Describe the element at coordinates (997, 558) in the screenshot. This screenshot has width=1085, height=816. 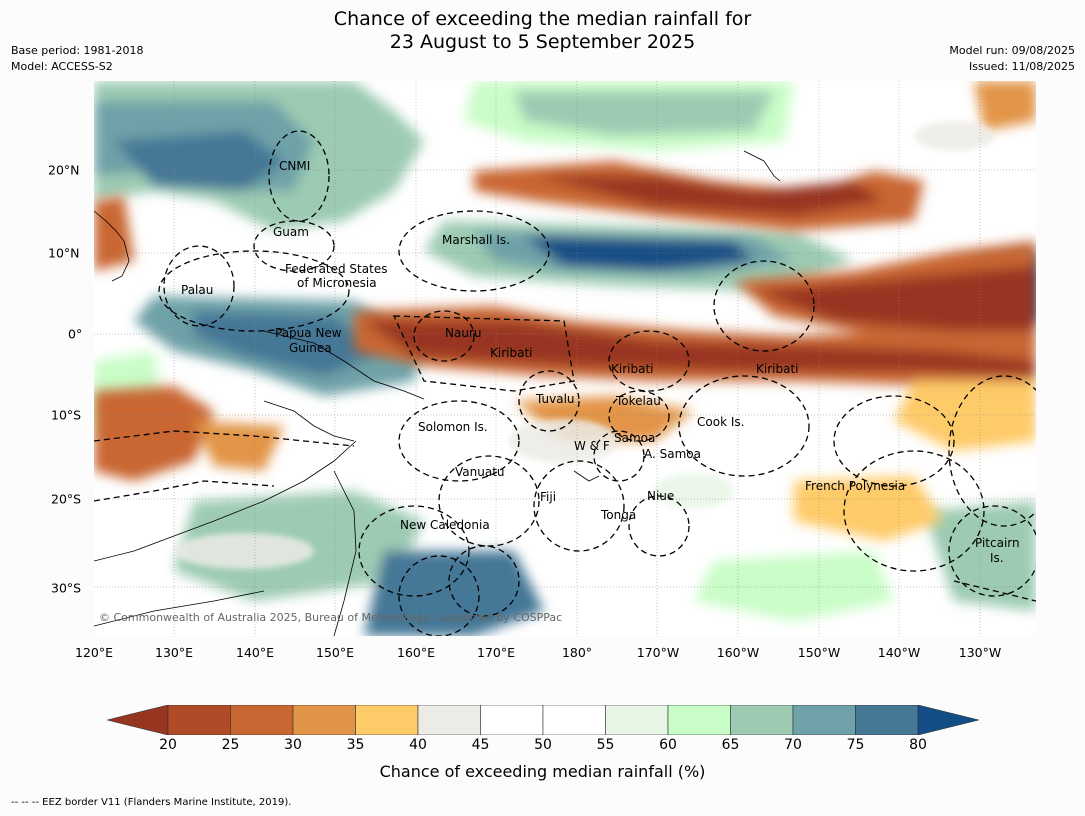
I see `label-pitcairn-line2: Is.` at that location.